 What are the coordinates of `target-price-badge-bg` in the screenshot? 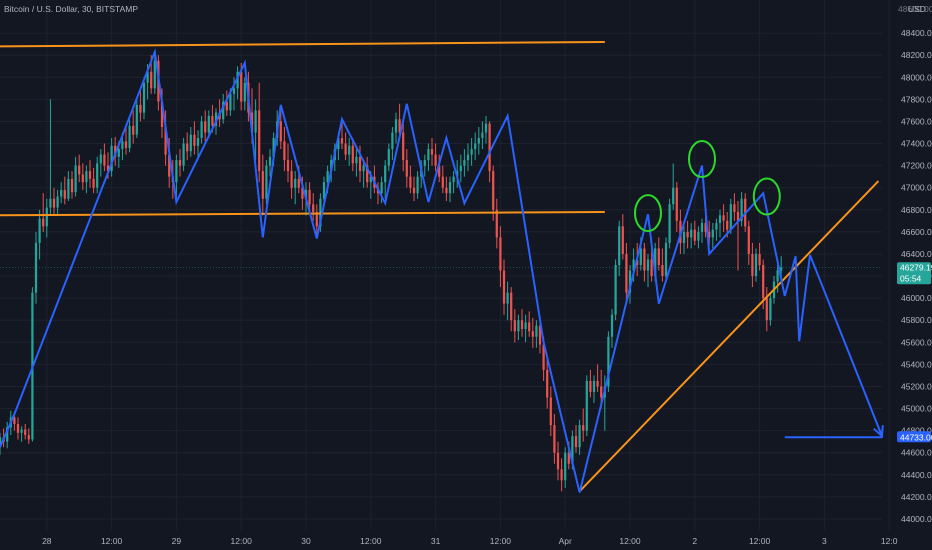 It's located at (914, 437).